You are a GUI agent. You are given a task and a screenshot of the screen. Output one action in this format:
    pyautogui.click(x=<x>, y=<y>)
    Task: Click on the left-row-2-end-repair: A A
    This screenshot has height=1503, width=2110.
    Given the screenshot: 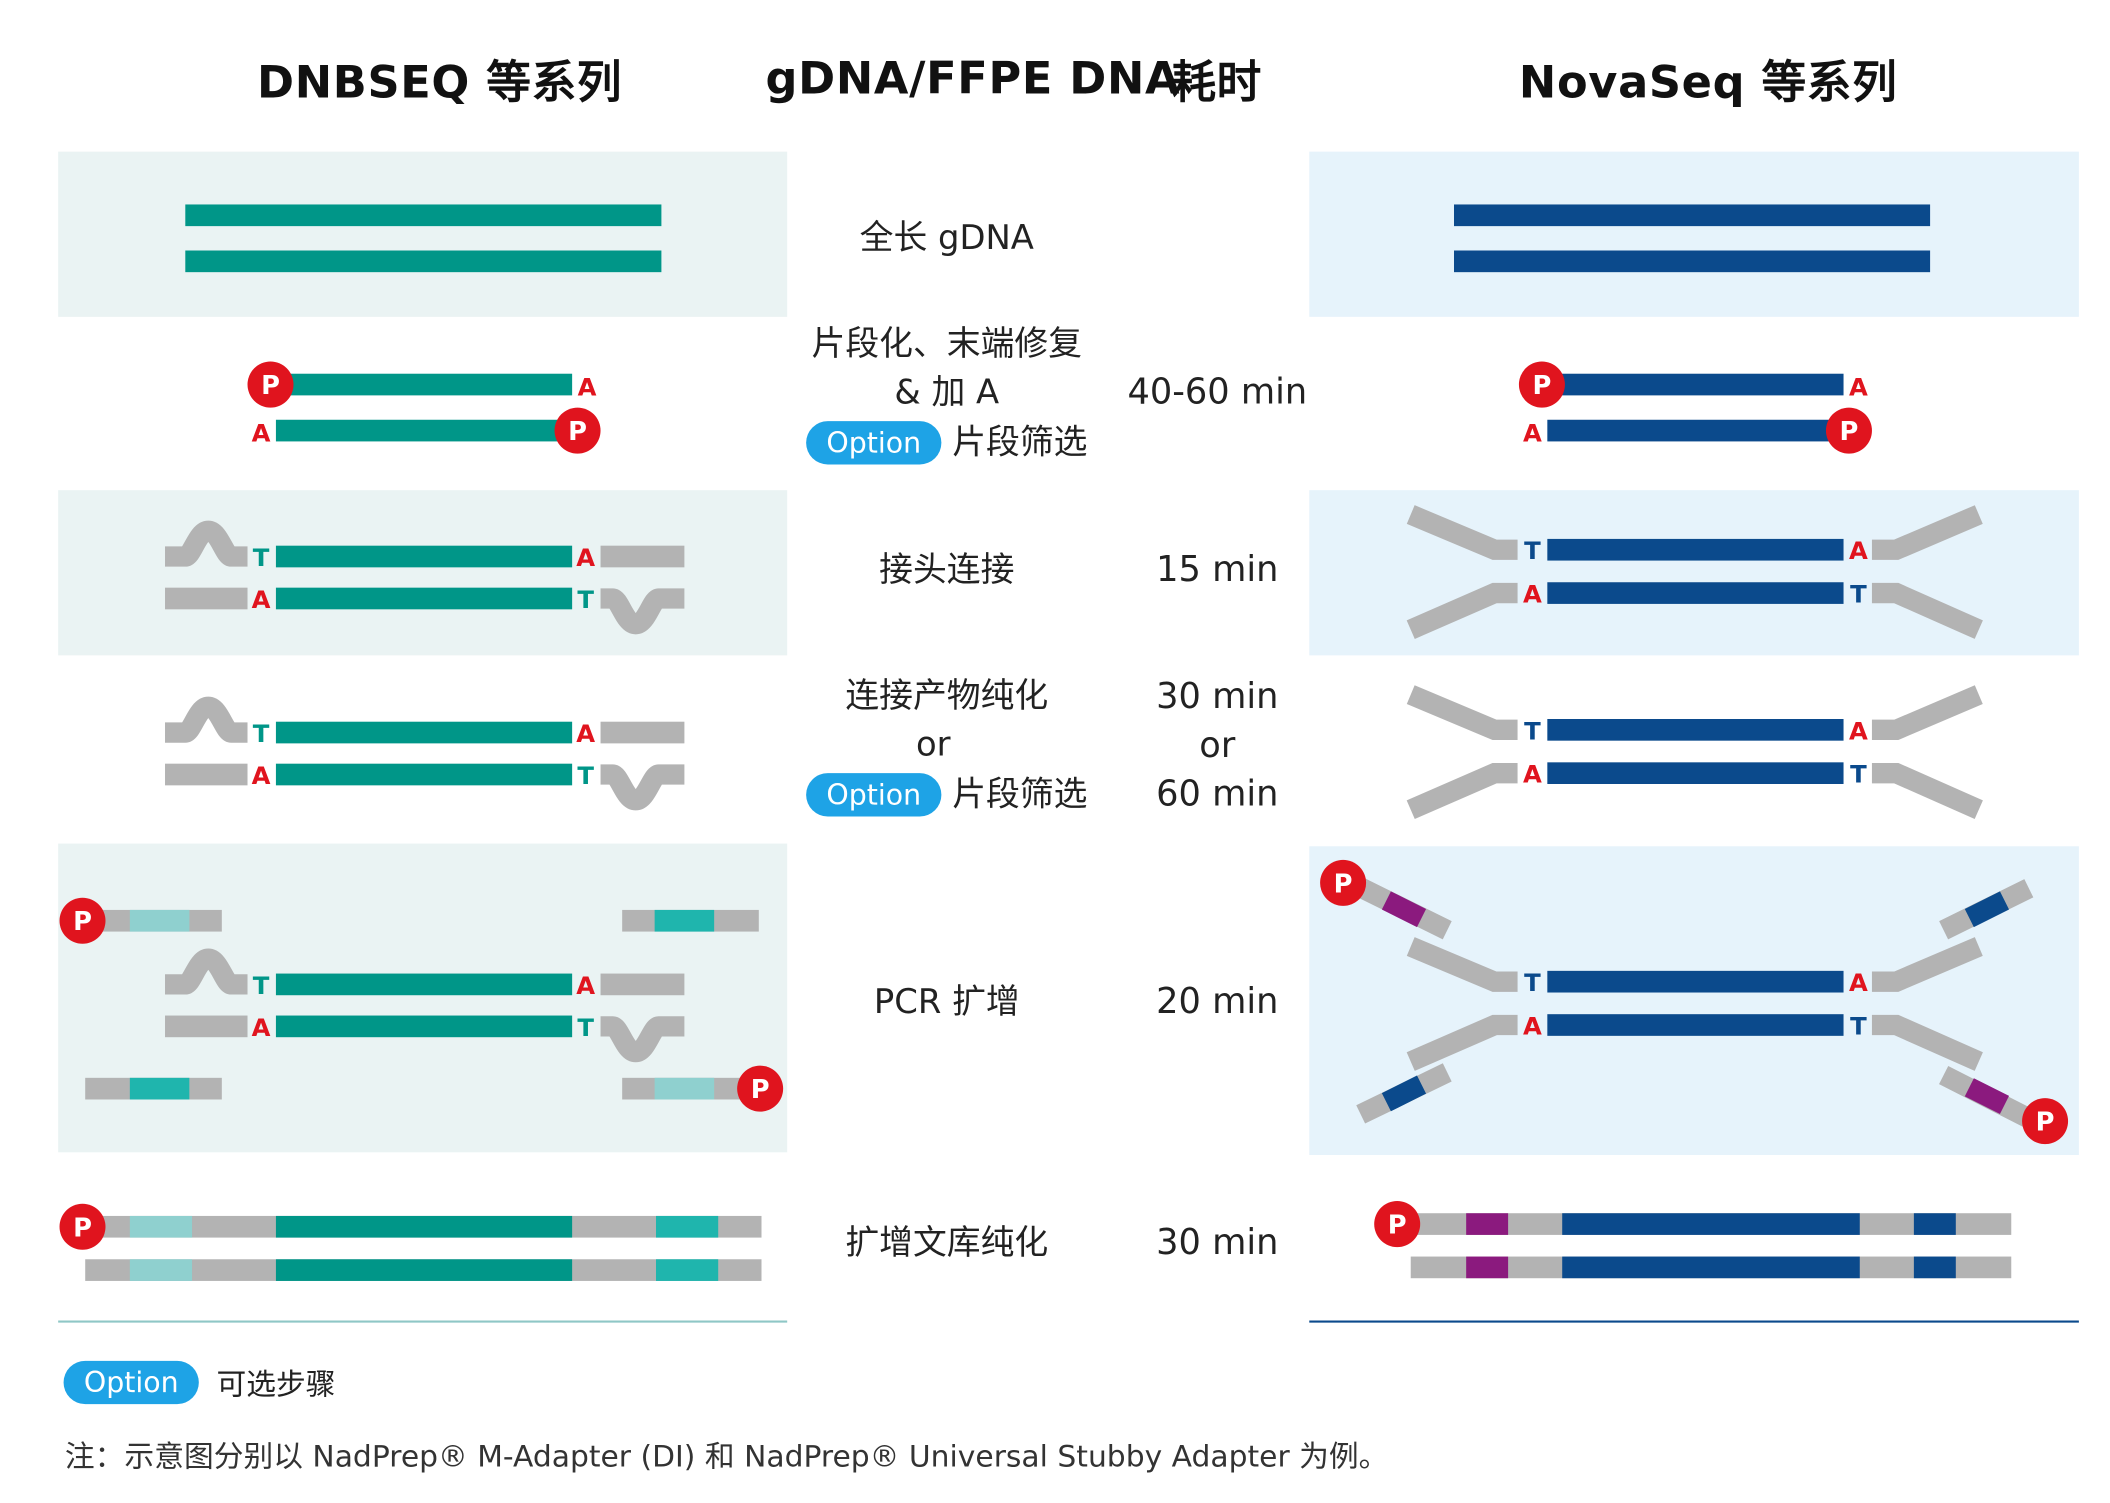 What is the action you would take?
    pyautogui.click(x=424, y=407)
    